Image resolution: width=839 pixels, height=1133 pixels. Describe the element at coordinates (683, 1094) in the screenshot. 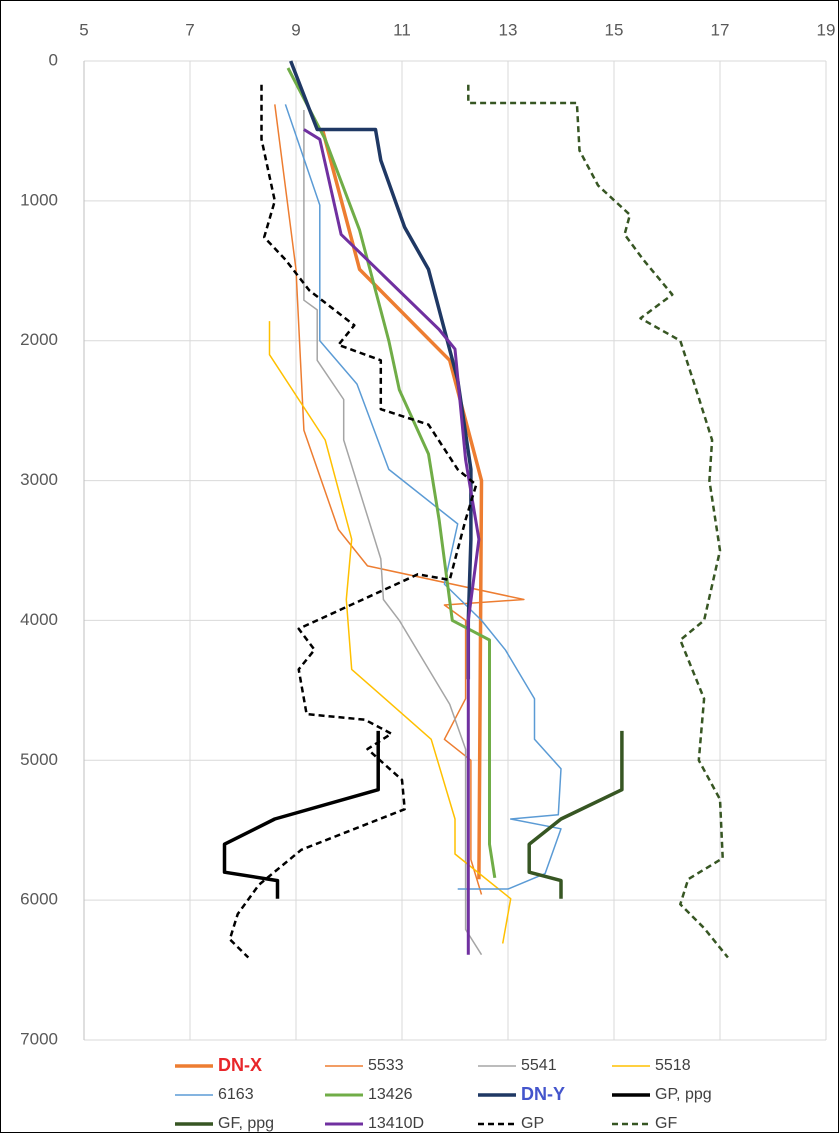

I see `legend-label: GP, ppg` at that location.